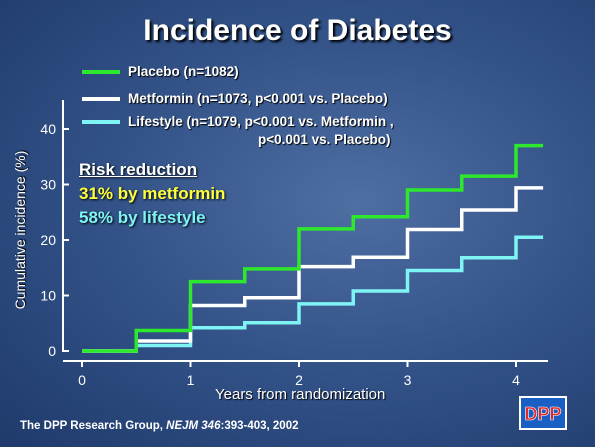 The width and height of the screenshot is (595, 447). Describe the element at coordinates (48, 129) in the screenshot. I see `y-tick-label: 40` at that location.